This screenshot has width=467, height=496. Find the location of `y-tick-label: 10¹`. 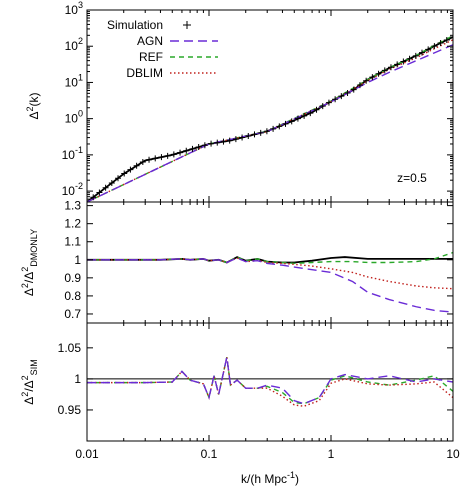

y-tick-label: 10¹ is located at coordinates (74, 80).